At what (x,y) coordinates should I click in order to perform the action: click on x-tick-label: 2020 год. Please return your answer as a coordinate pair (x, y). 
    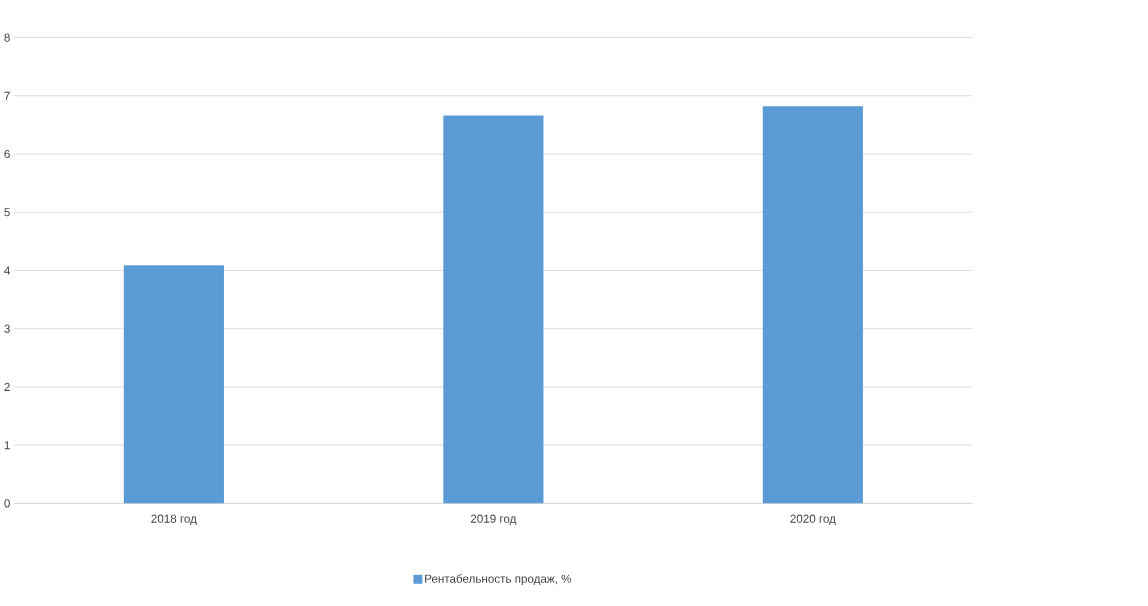
    Looking at the image, I should click on (813, 519).